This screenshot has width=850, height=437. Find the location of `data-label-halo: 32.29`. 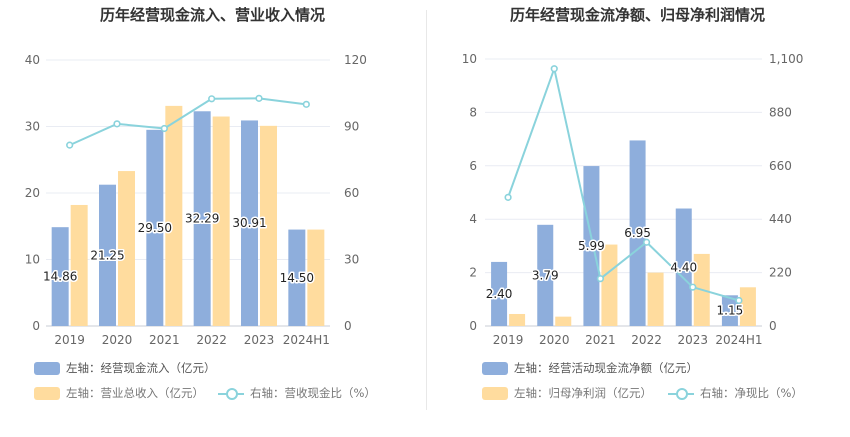

data-label-halo: 32.29 is located at coordinates (202, 219).